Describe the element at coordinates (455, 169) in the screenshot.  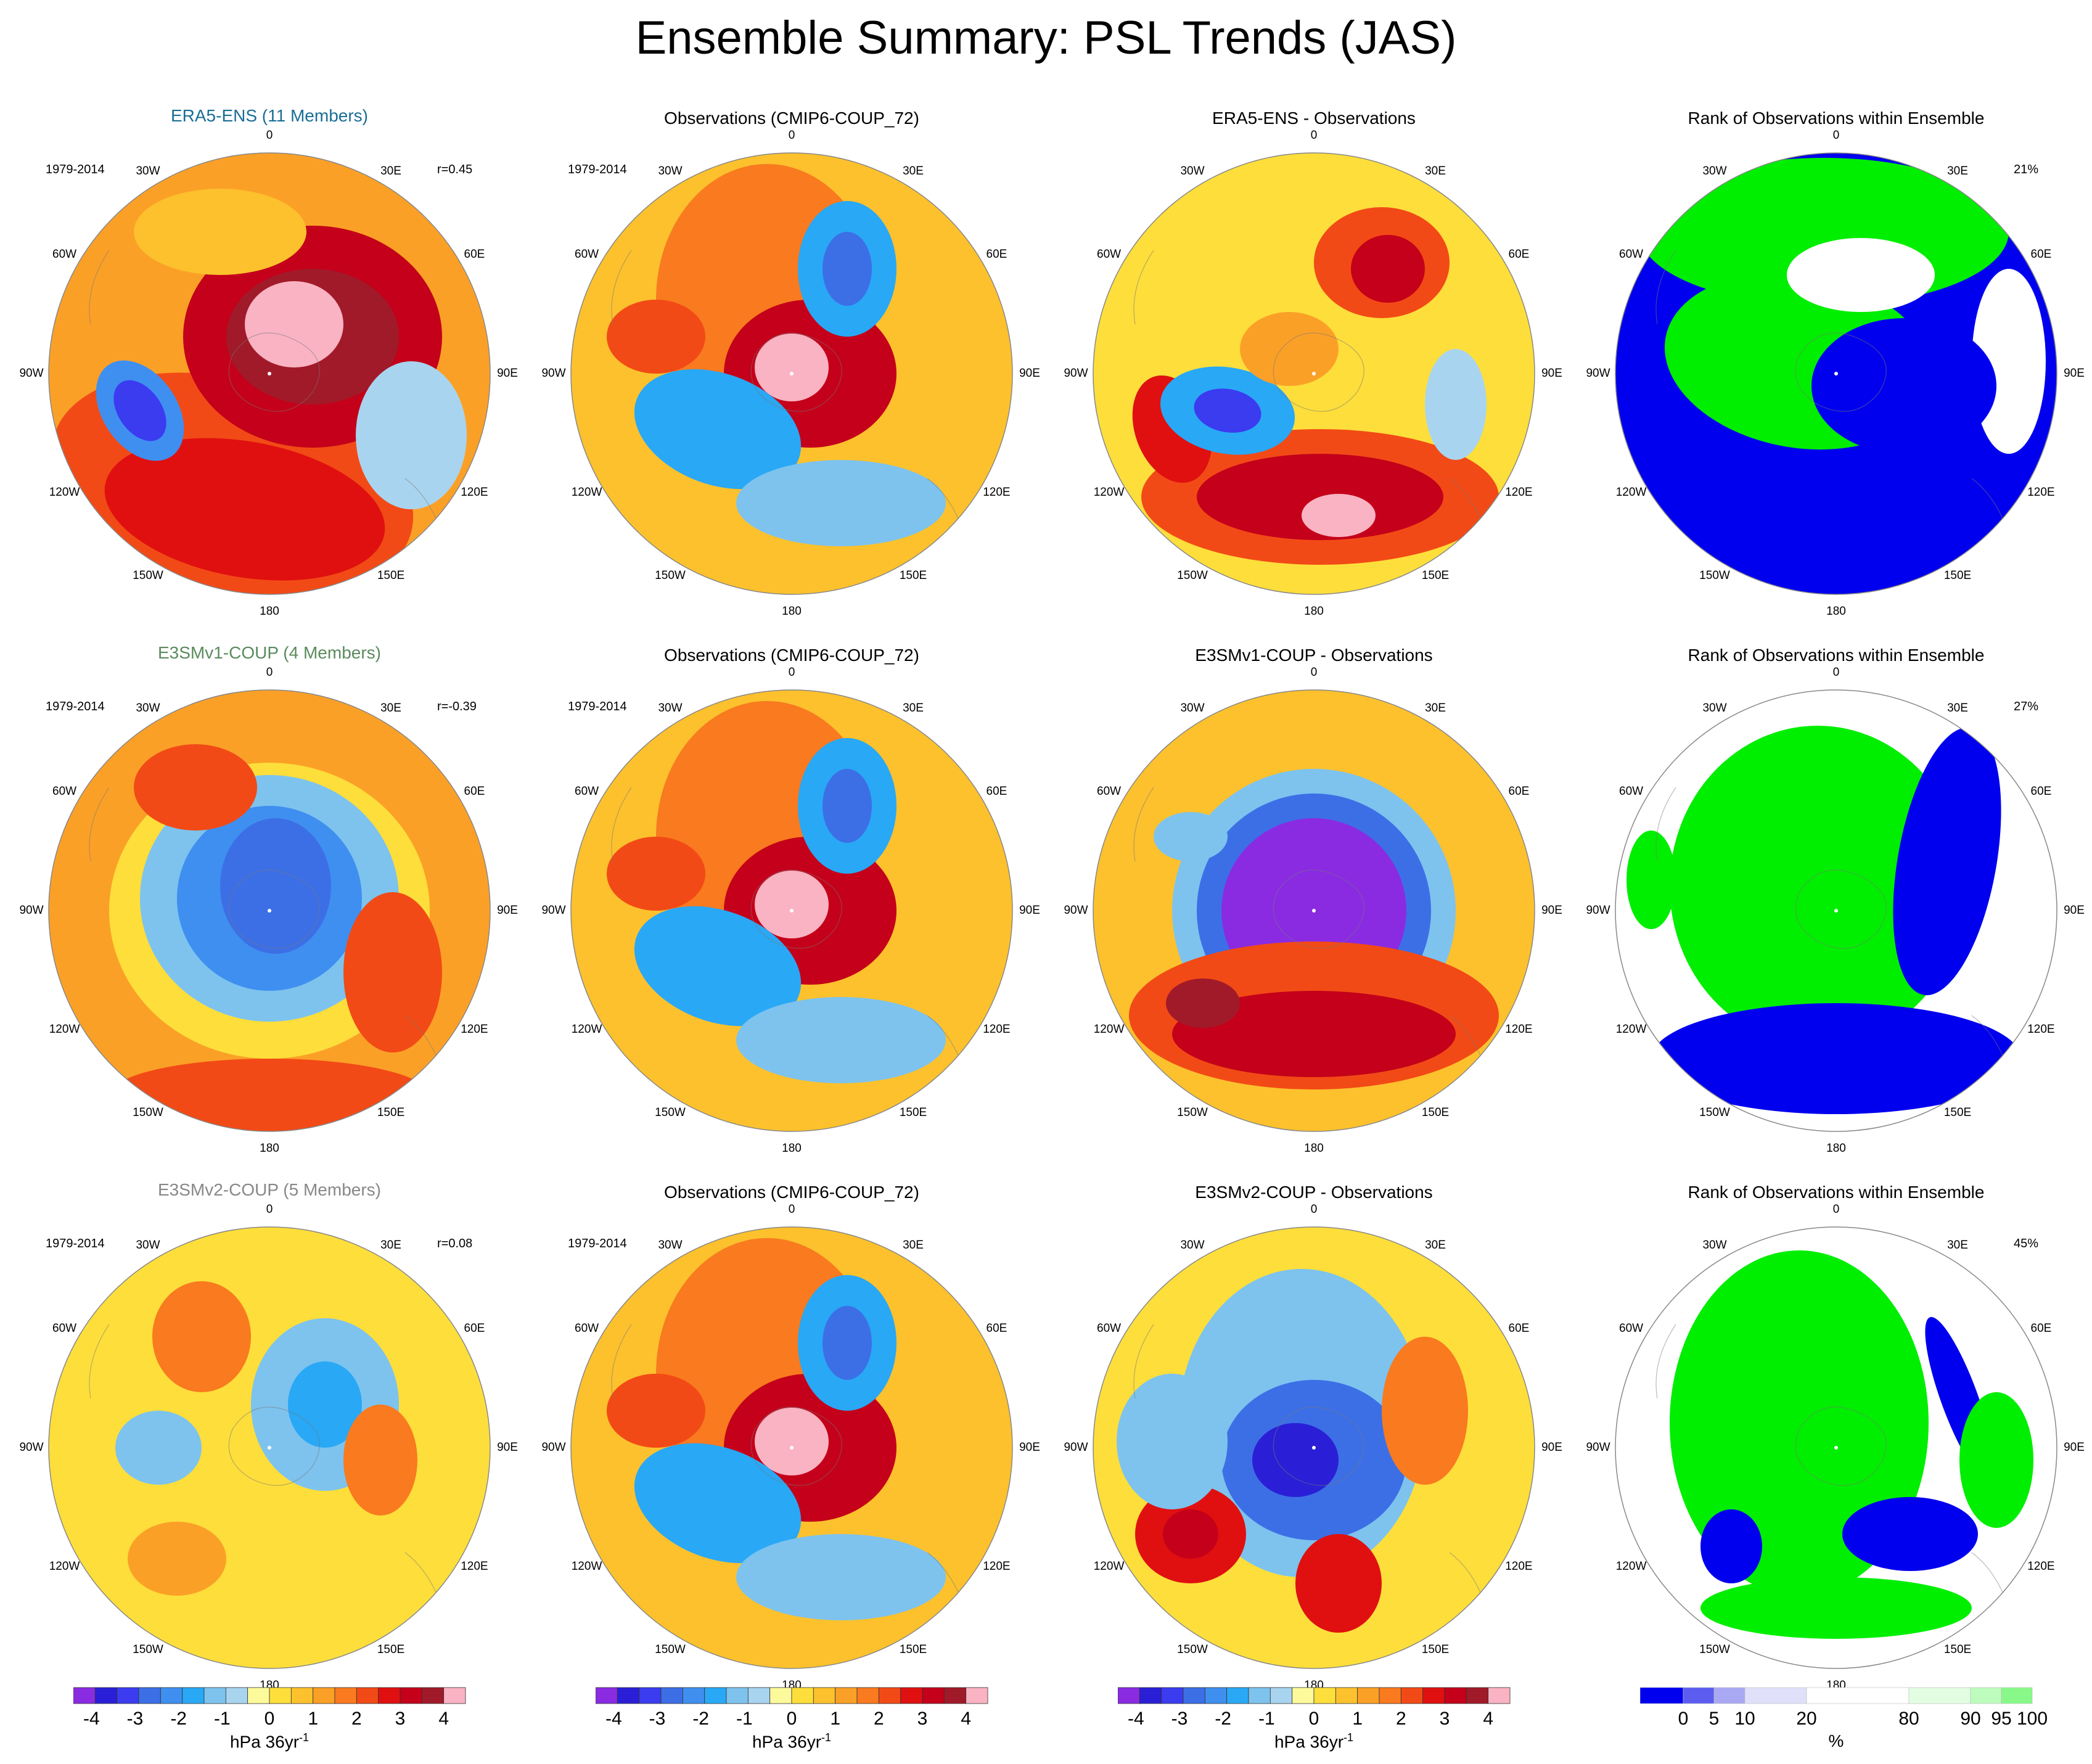
I see `correlation-label: r=0.45` at that location.